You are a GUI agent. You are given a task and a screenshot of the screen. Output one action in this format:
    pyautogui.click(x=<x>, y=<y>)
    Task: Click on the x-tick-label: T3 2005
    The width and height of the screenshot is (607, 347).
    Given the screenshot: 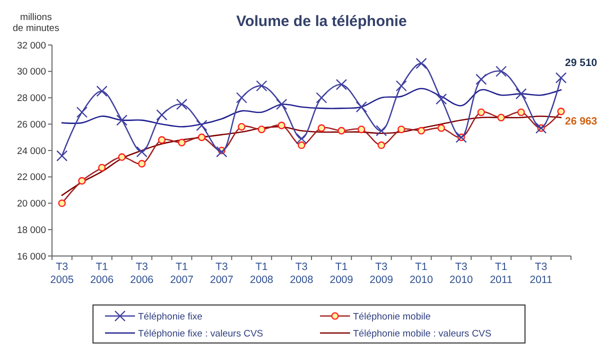 What is the action you would take?
    pyautogui.click(x=62, y=273)
    